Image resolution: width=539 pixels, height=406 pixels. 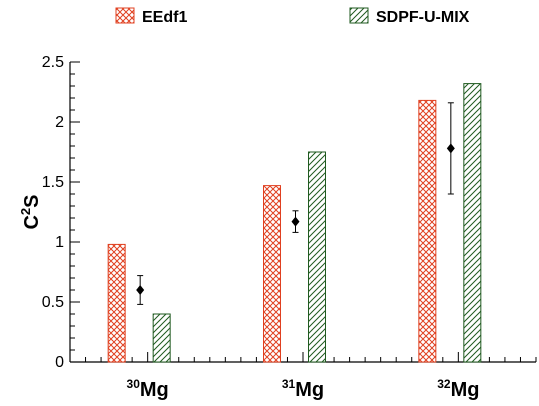 I want to click on legend: EEdf1 SDPF-U-MIX, so click(x=292, y=16).